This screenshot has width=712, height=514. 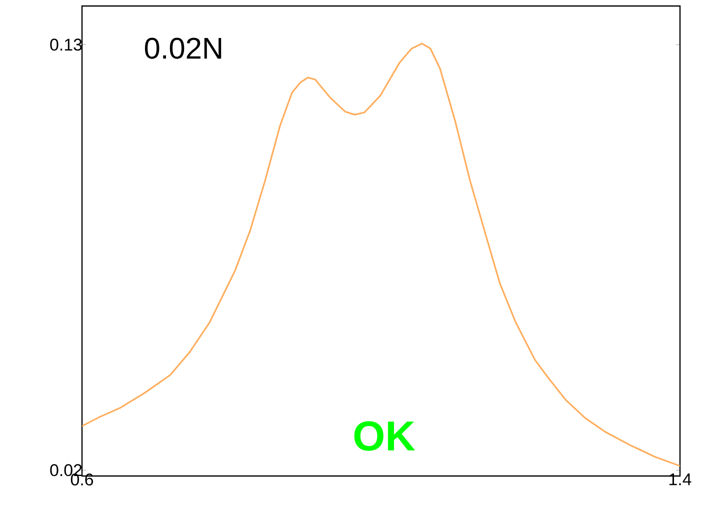 I want to click on x-tick-label: 1.4, so click(x=681, y=480).